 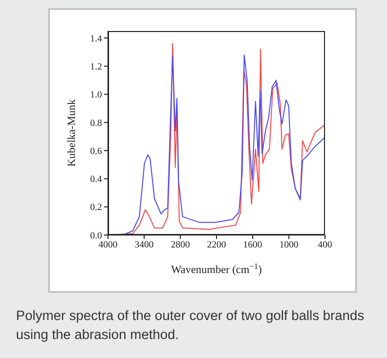 What do you see at coordinates (96, 151) in the screenshot?
I see `y-tick-label: 0.6` at bounding box center [96, 151].